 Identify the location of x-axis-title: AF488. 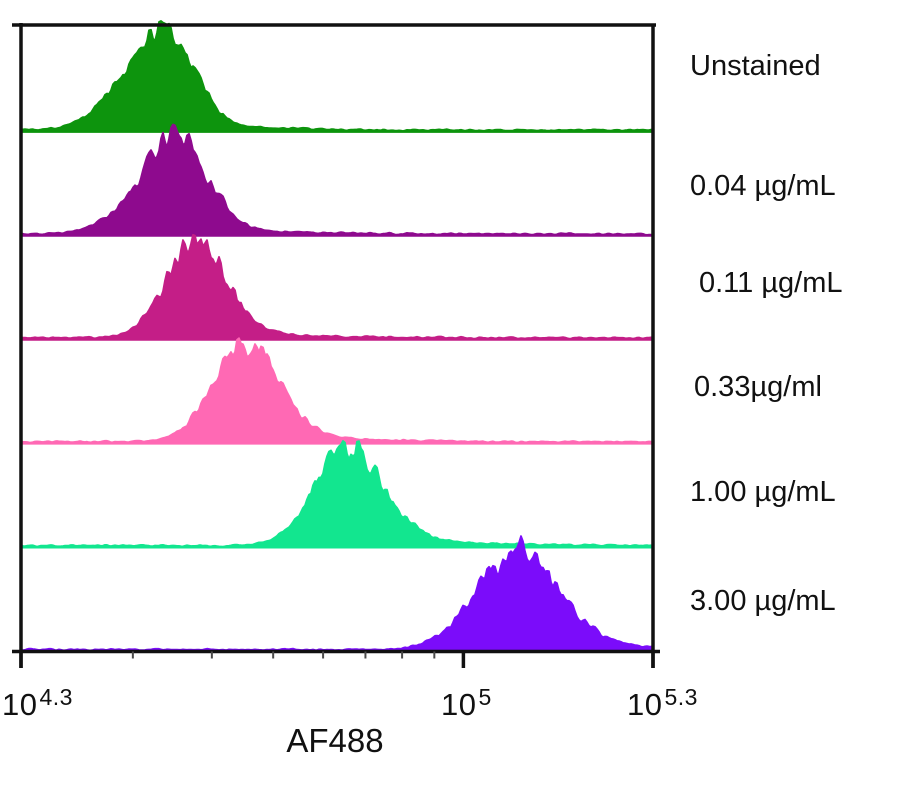
(335, 740).